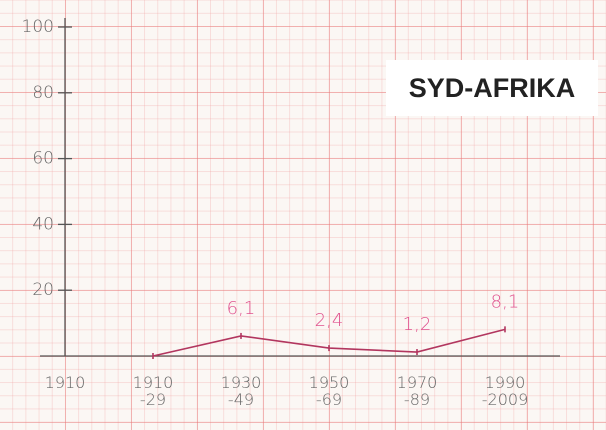 This screenshot has height=430, width=606. What do you see at coordinates (505, 391) in the screenshot?
I see `x-tick-label: 1990 -2009` at bounding box center [505, 391].